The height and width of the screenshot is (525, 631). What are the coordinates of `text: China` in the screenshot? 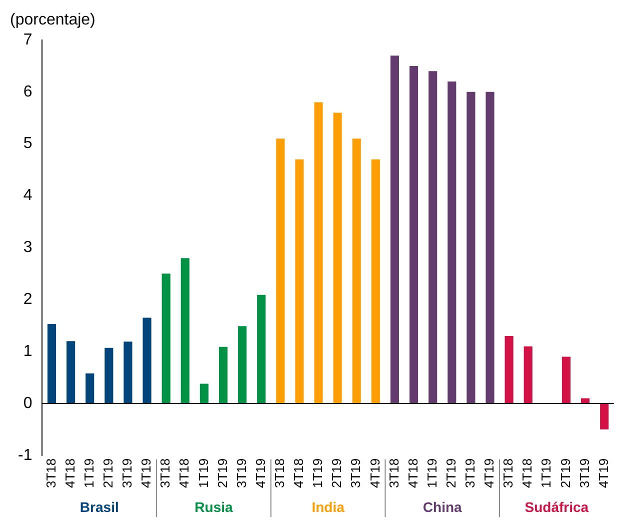 It's located at (442, 506).